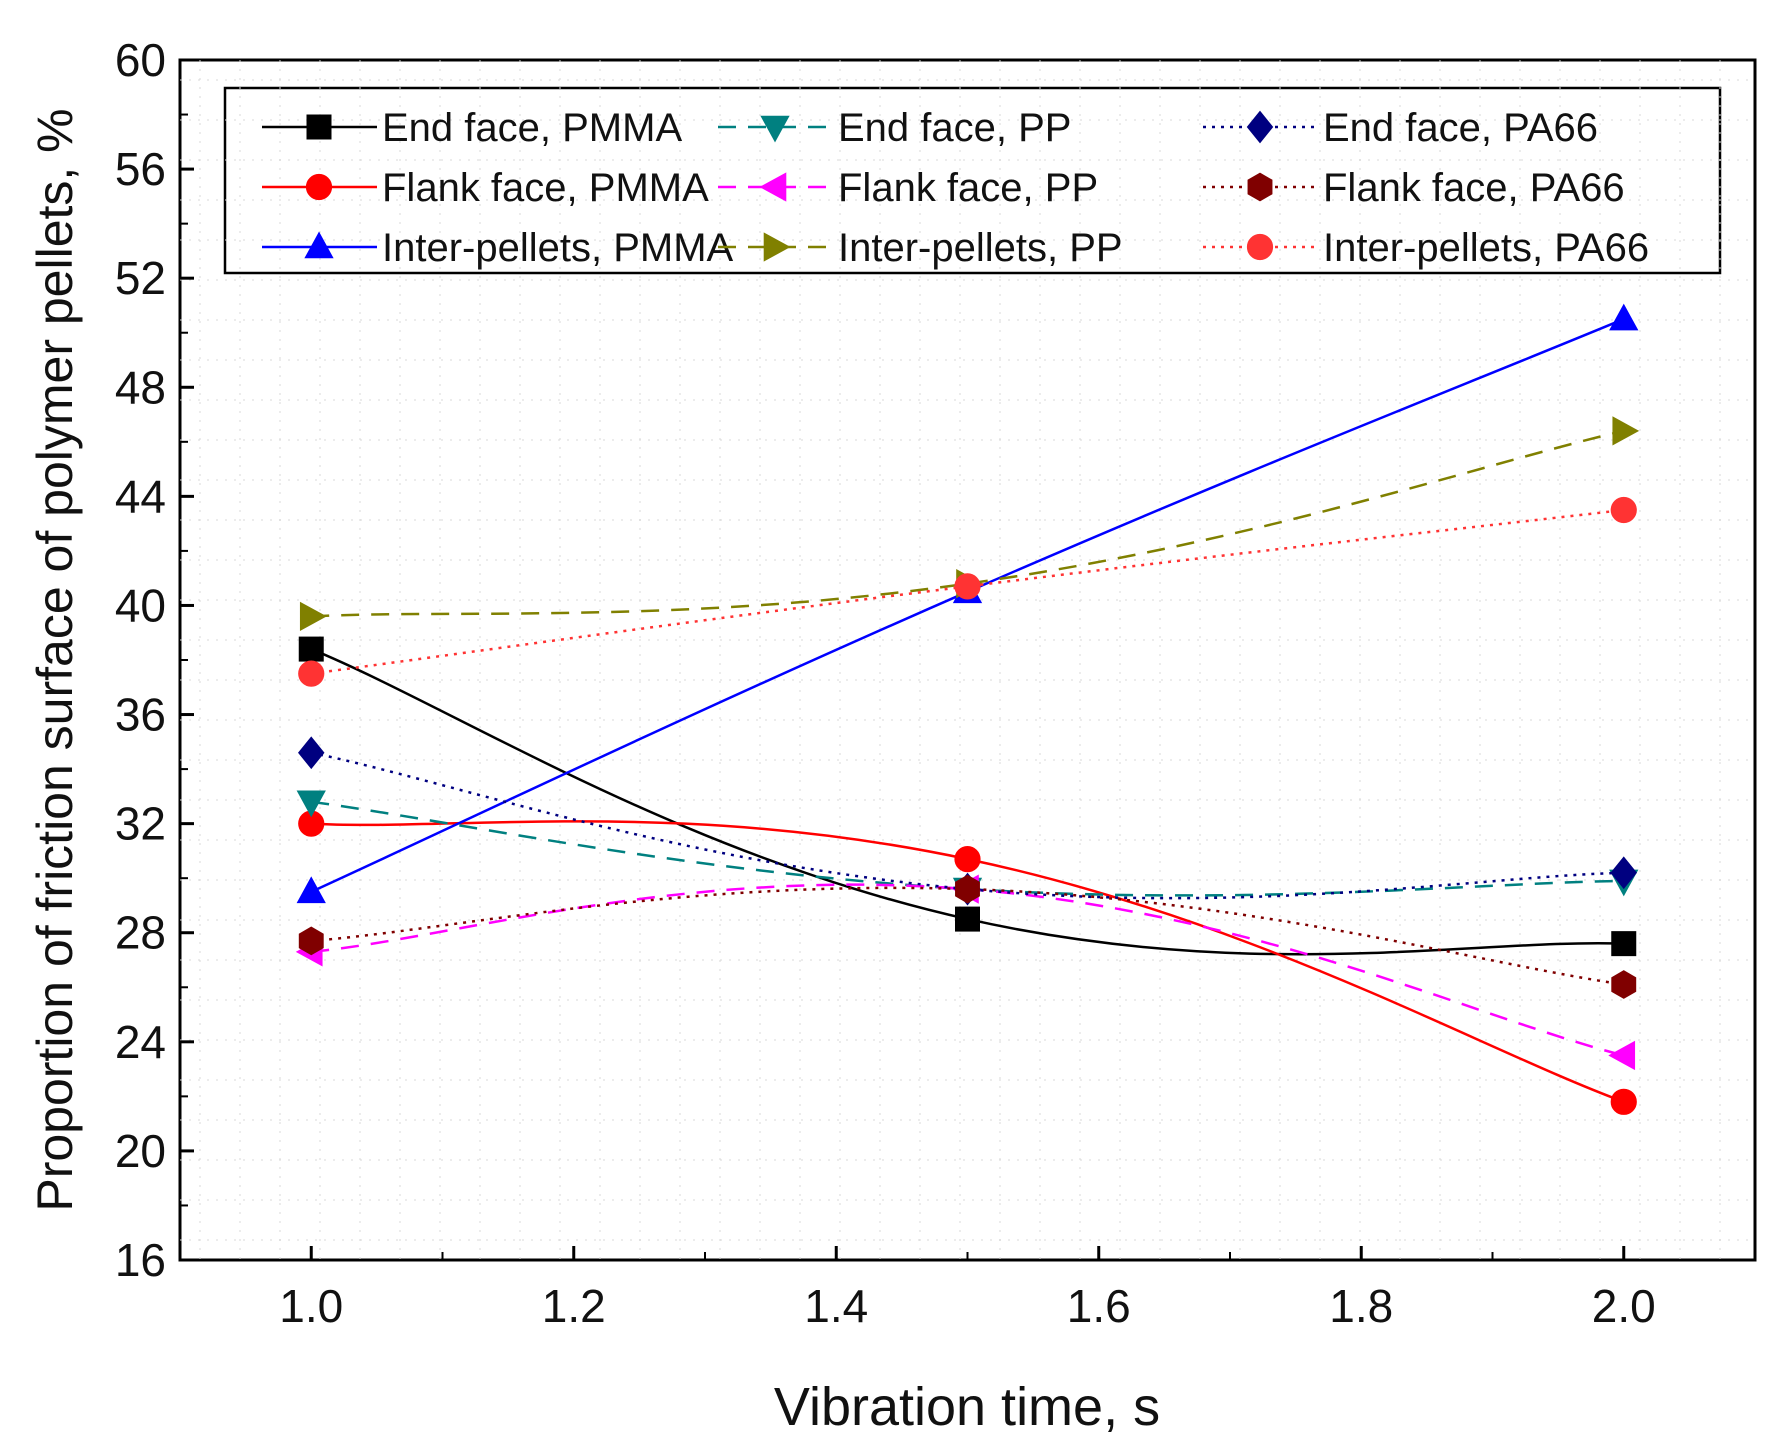 The image size is (1785, 1445). Describe the element at coordinates (1474, 188) in the screenshot. I see `legend-label: Flank face, PA66` at that location.